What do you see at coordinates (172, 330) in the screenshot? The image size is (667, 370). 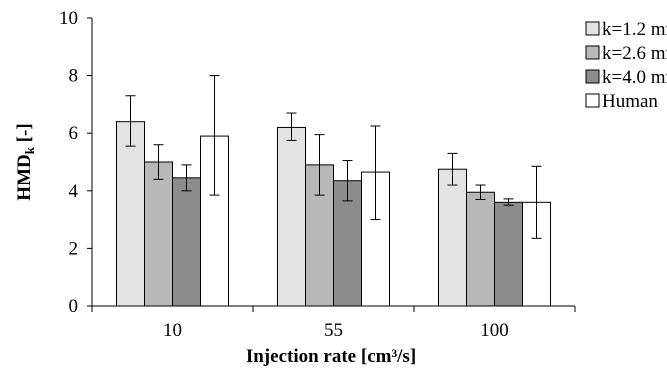 I see `x-tick-label-10: 10` at bounding box center [172, 330].